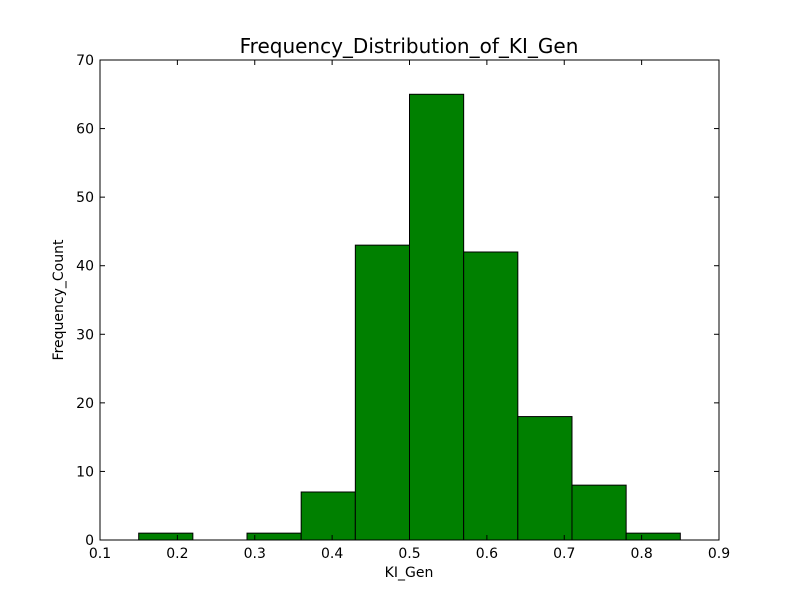 This screenshot has height=600, width=800. What do you see at coordinates (409, 554) in the screenshot?
I see `x-tick-label-4: 0.5` at bounding box center [409, 554].